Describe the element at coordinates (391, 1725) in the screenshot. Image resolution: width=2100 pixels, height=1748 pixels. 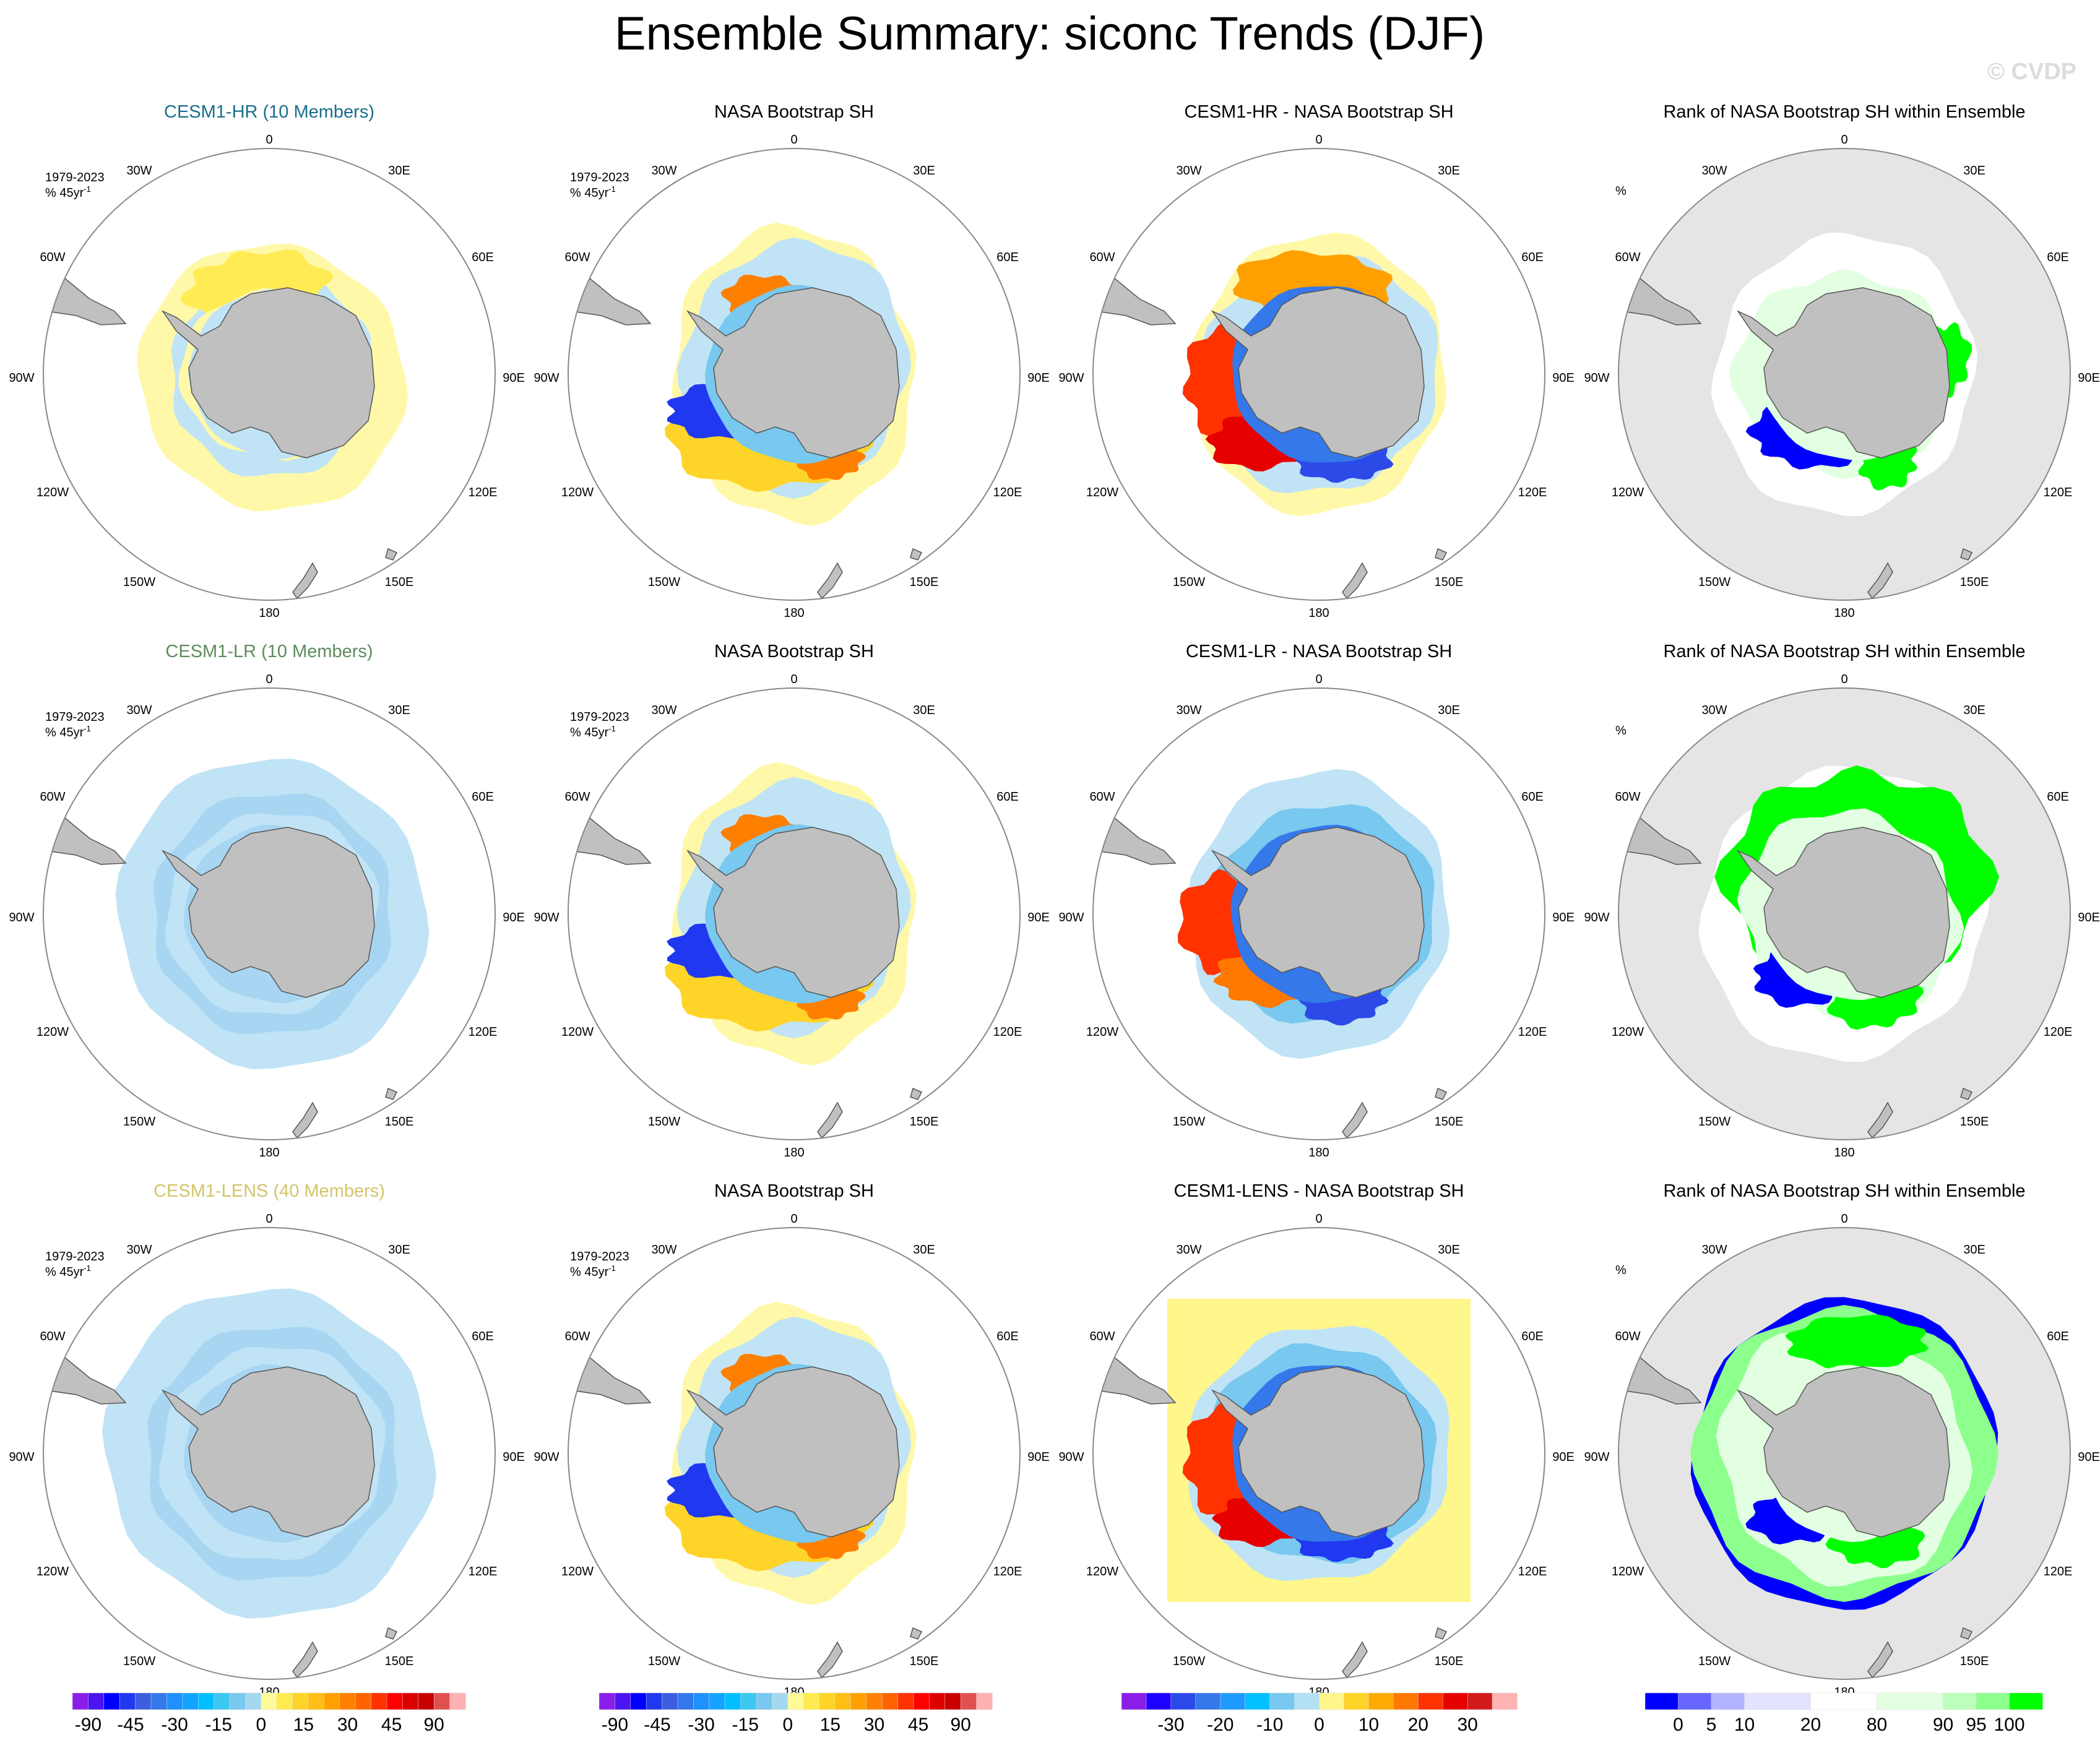
I see `colorbar-label: 45` at that location.